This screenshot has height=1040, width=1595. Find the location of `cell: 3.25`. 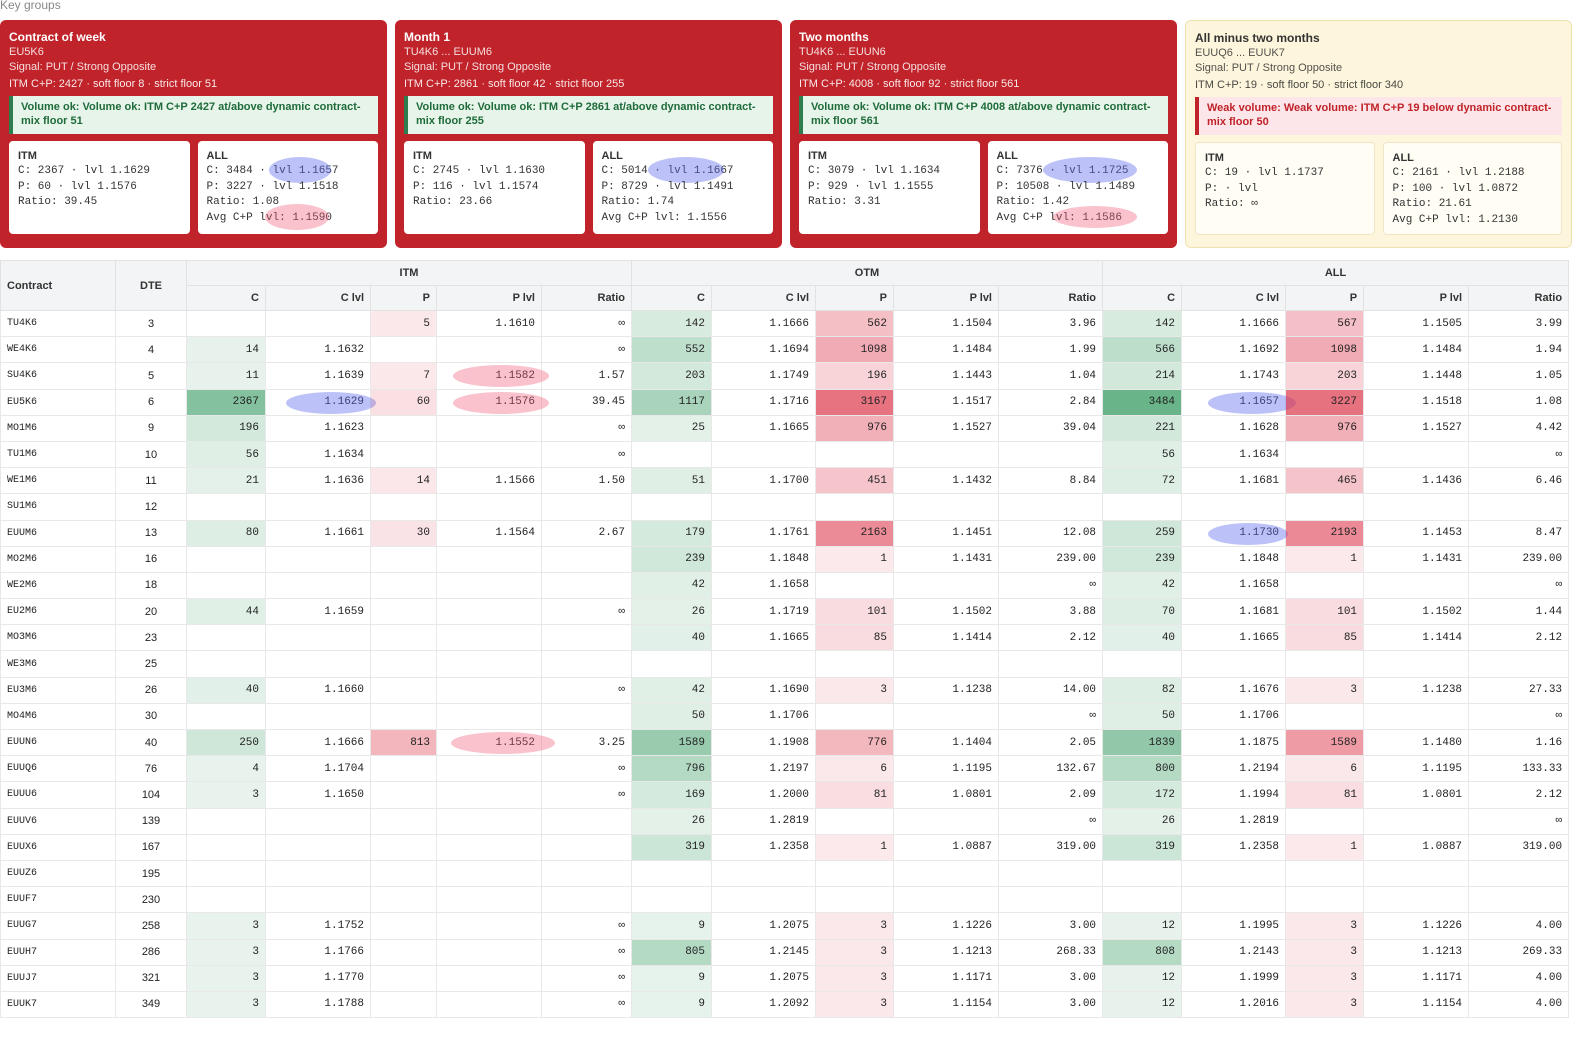

cell: 3.25 is located at coordinates (586, 742).